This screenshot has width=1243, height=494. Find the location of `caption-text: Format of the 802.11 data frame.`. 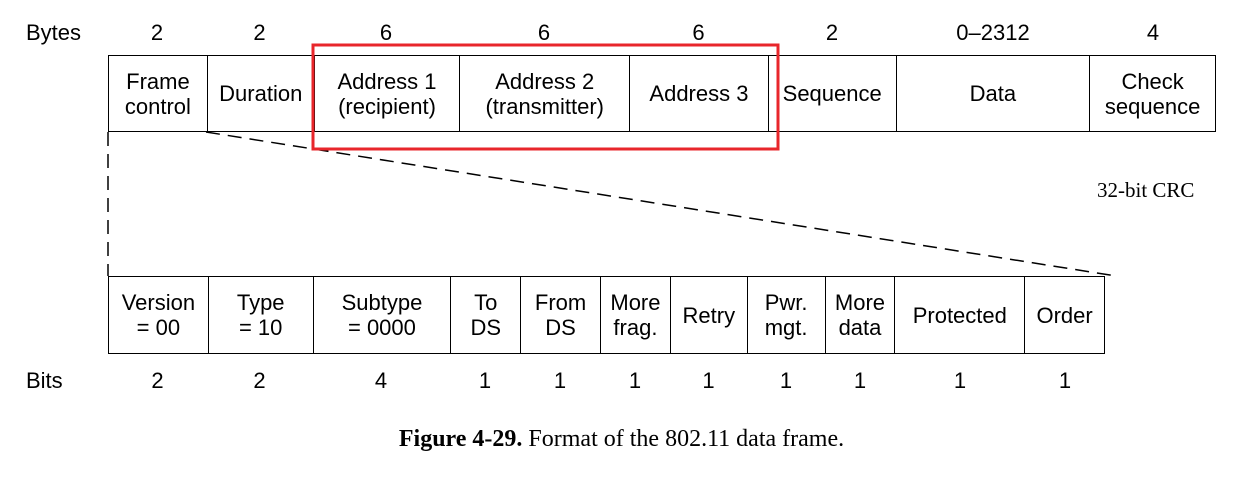

caption-text: Format of the 802.11 data frame. is located at coordinates (683, 439).